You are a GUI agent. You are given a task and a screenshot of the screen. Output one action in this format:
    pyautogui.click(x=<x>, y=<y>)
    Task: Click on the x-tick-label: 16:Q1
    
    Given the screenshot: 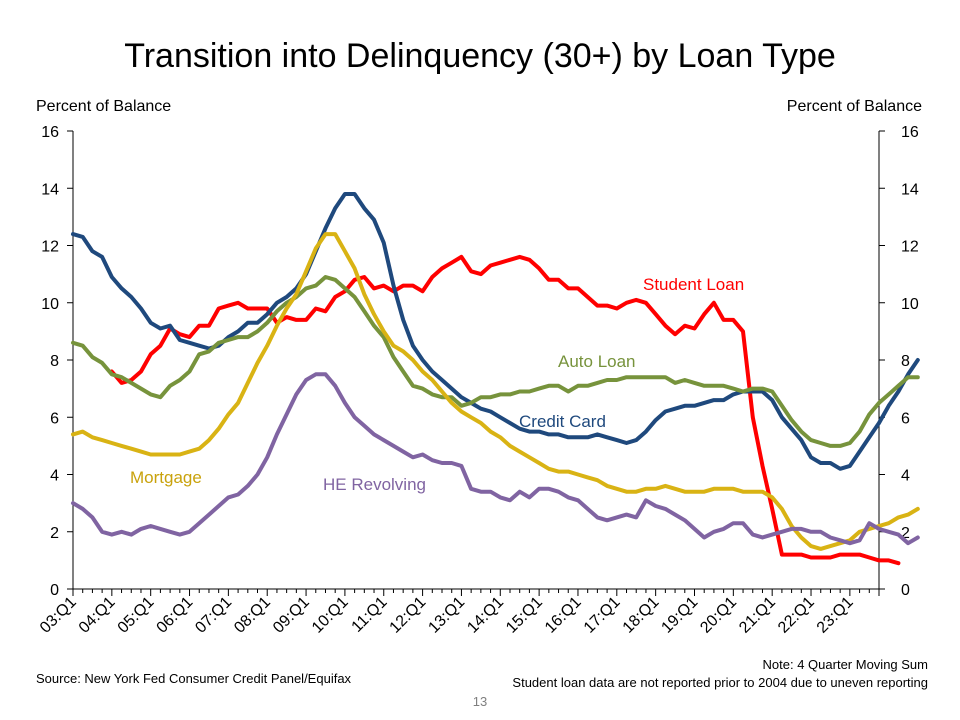 What is the action you would take?
    pyautogui.click(x=563, y=615)
    